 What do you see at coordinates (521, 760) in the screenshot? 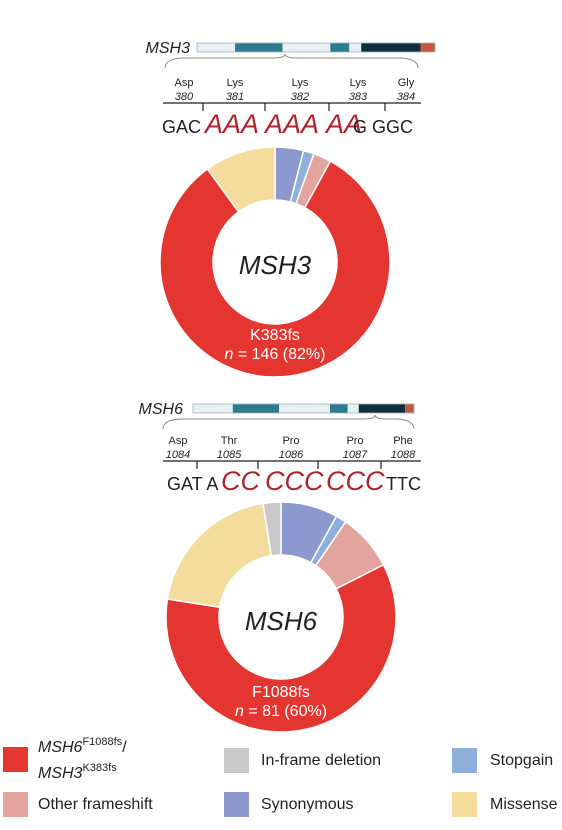
I see `legend-label-stopgain: Stopgain` at bounding box center [521, 760].